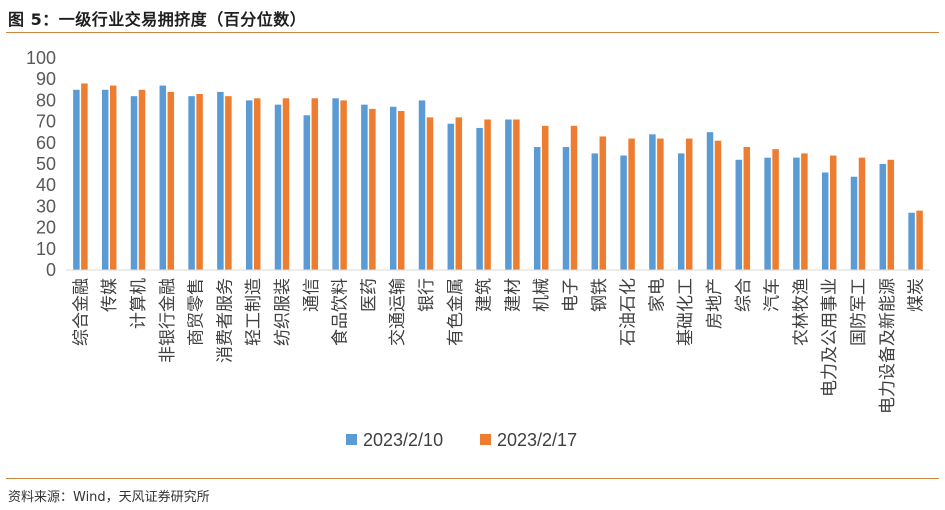 This screenshot has width=945, height=510. What do you see at coordinates (513, 295) in the screenshot?
I see `category-label: 建材` at bounding box center [513, 295].